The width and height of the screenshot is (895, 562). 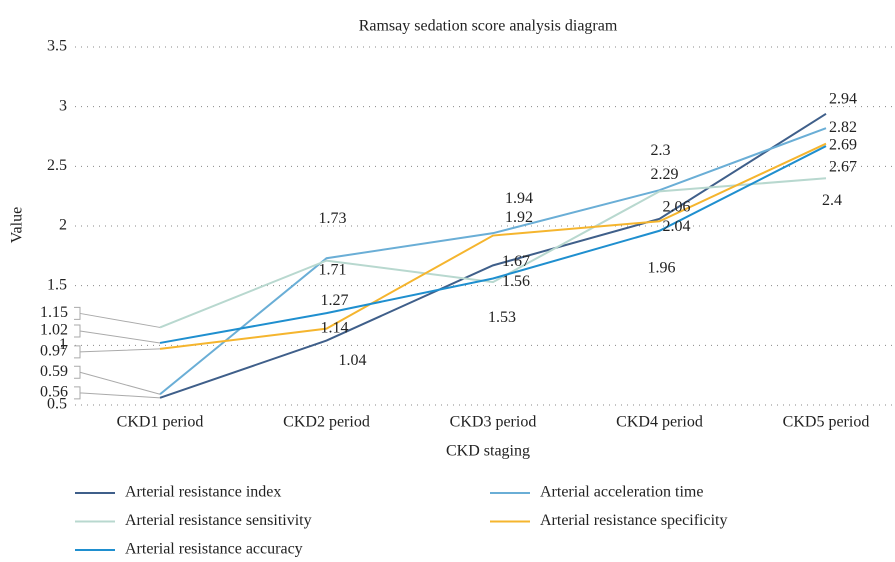 What do you see at coordinates (54, 371) in the screenshot?
I see `data-label: 0.59` at bounding box center [54, 371].